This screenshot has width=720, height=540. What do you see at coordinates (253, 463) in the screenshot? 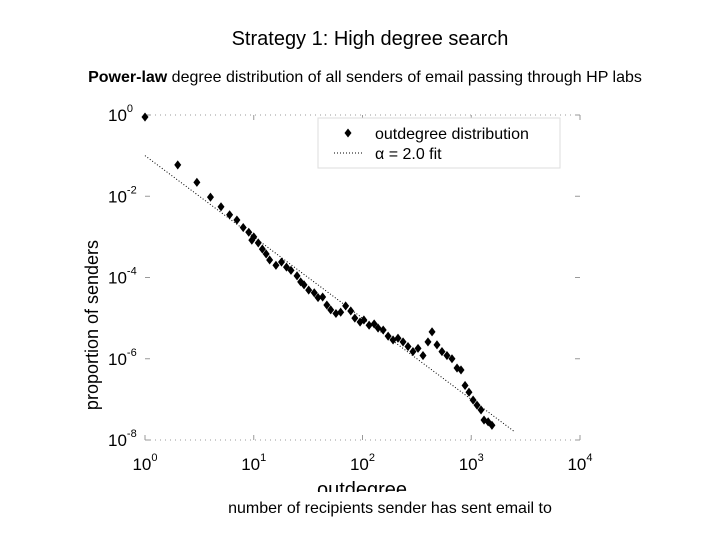
I see `x-tick-label: 10¹` at bounding box center [253, 463].